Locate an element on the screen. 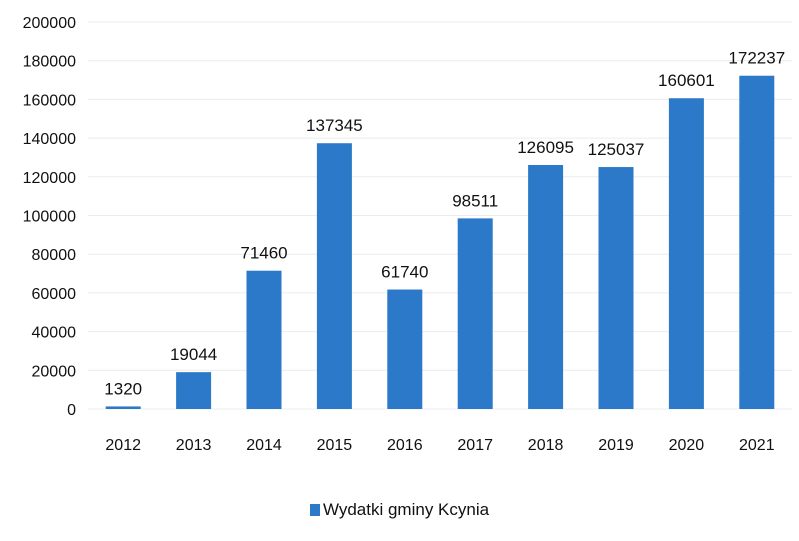  x-tick-label: 2016 is located at coordinates (405, 445).